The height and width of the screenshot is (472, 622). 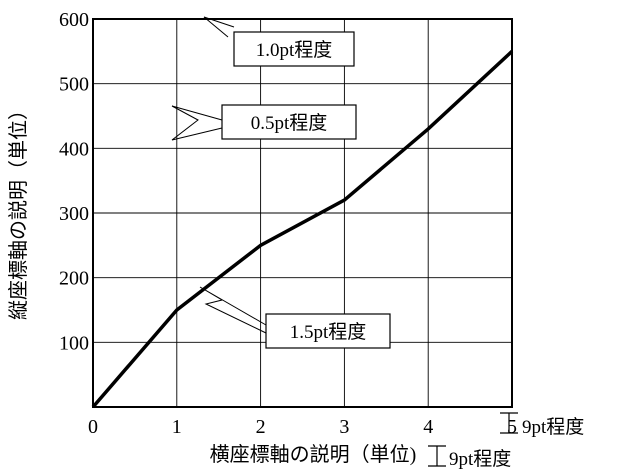 What do you see at coordinates (74, 343) in the screenshot?
I see `y-tick-label: 100` at bounding box center [74, 343].